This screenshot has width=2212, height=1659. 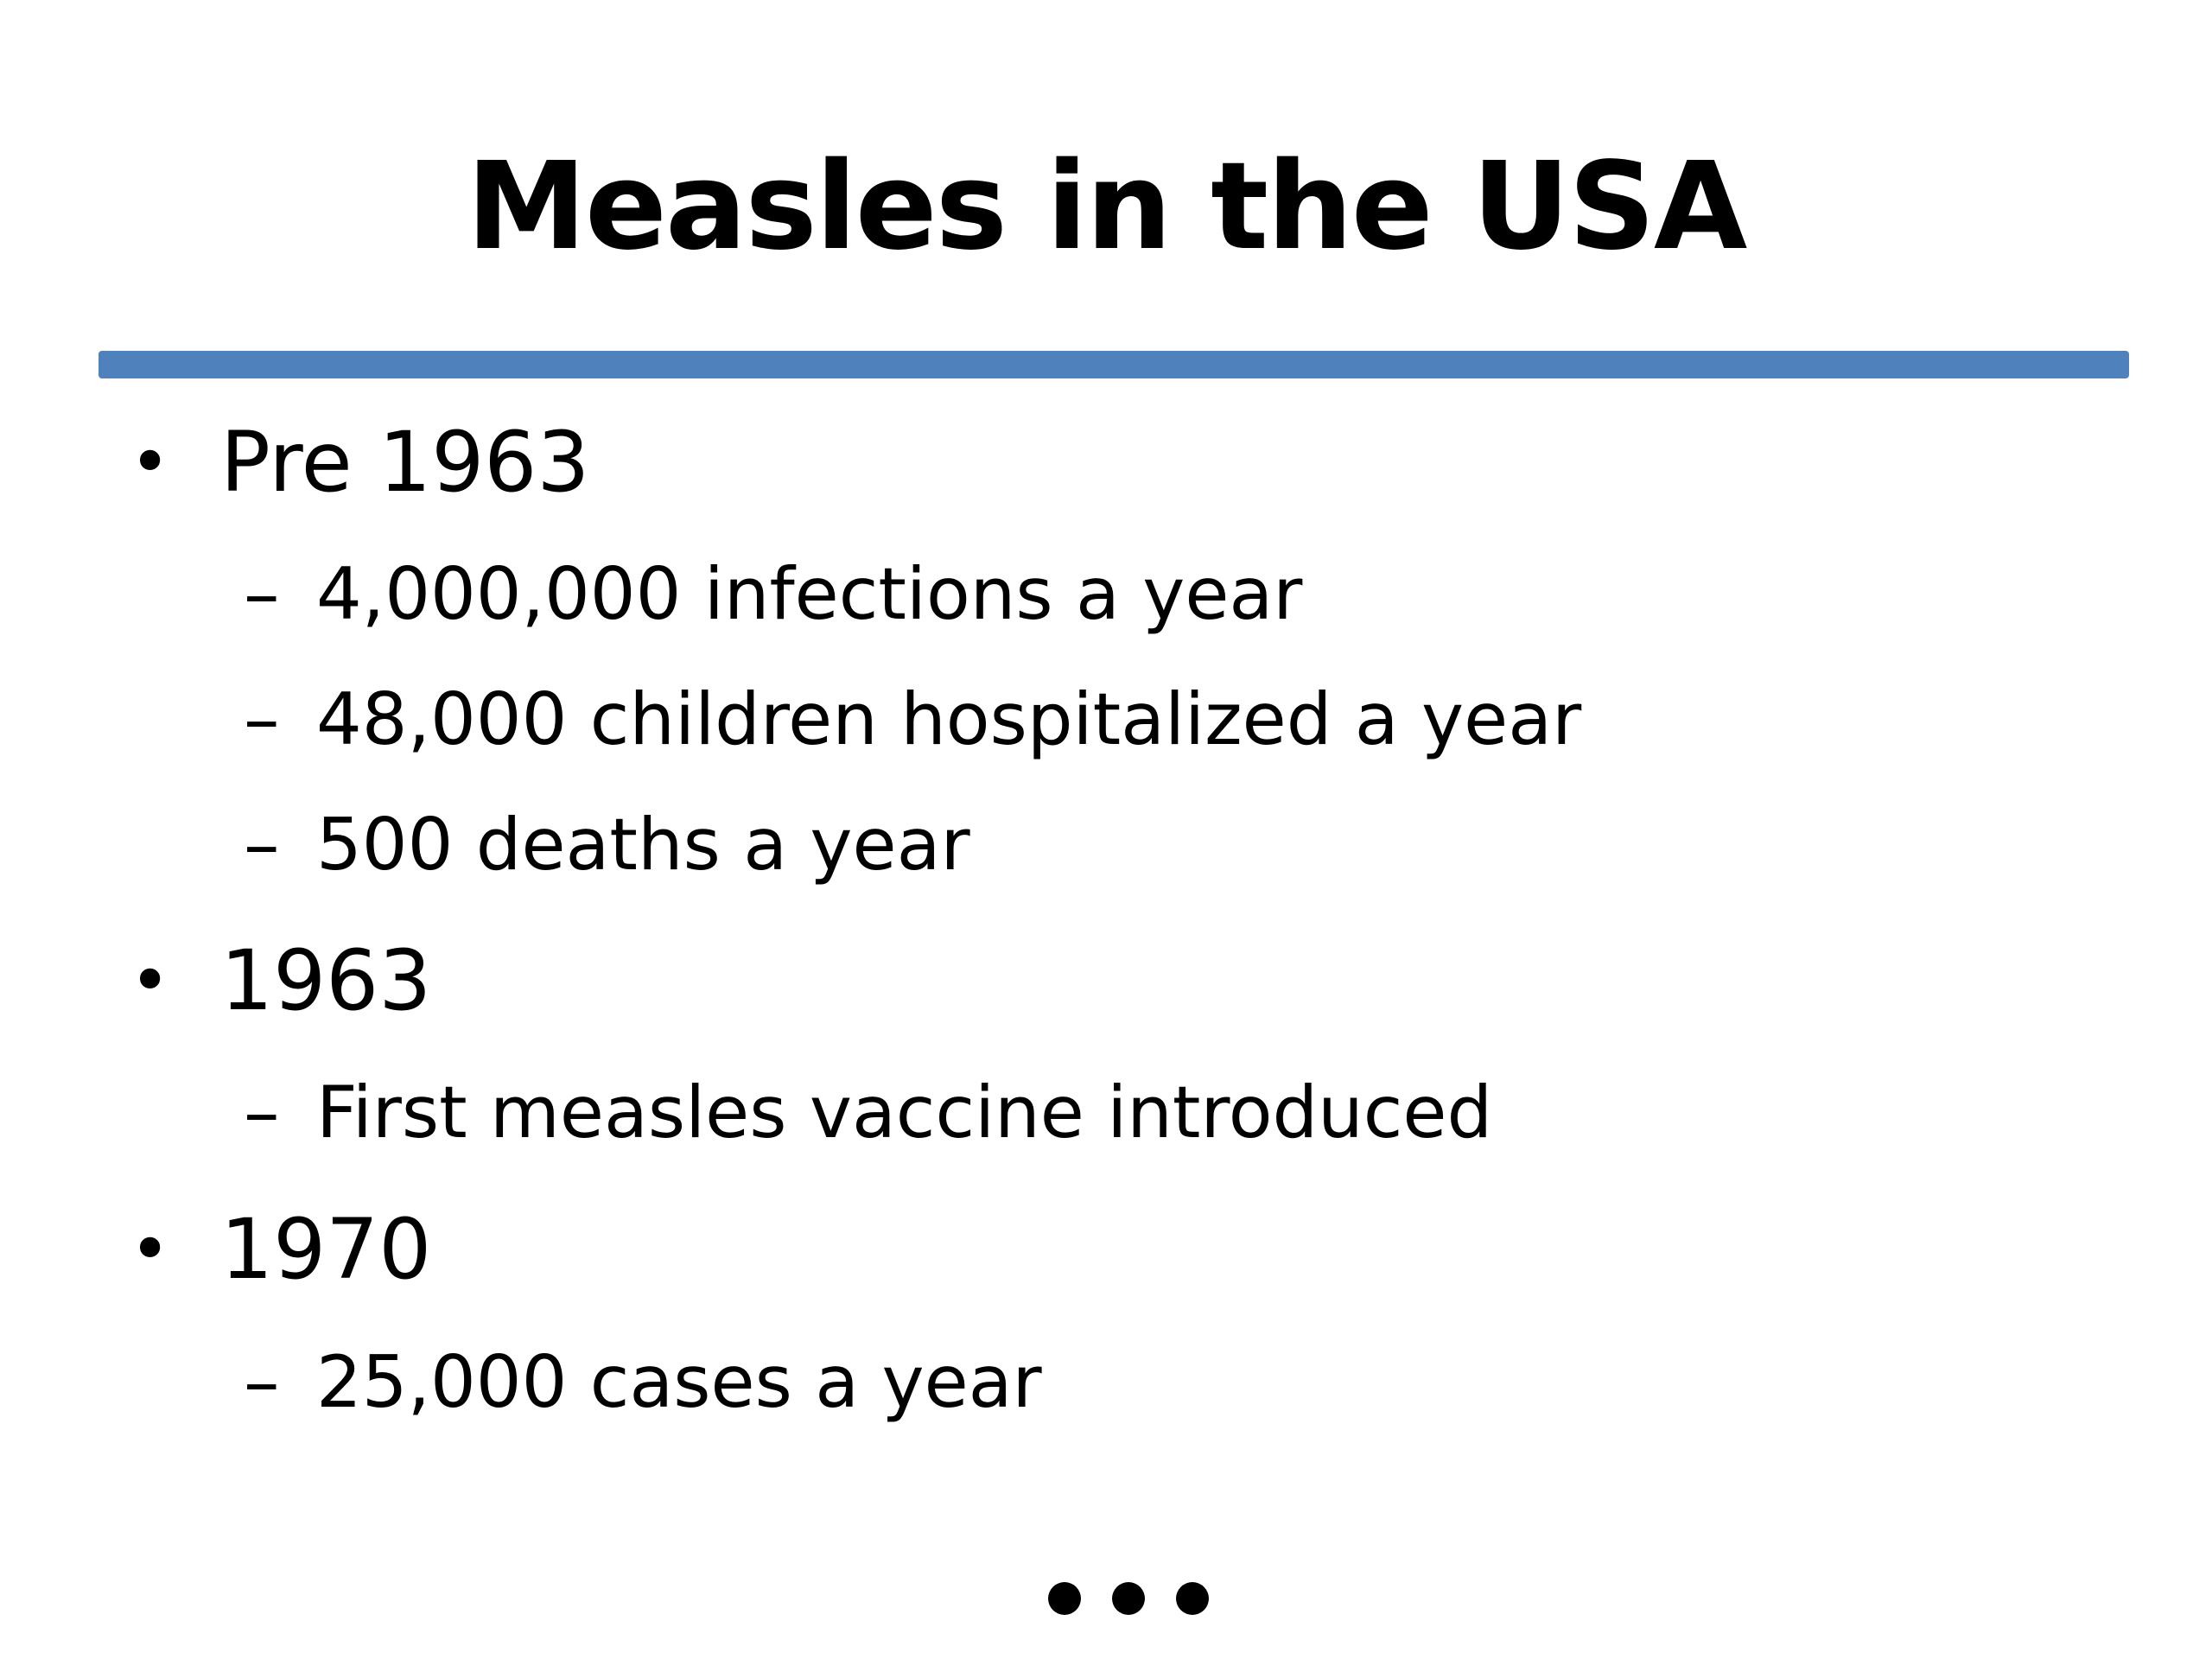 I want to click on sub-bullet-item: –48,000 children hospitalized a year, so click(x=913, y=719).